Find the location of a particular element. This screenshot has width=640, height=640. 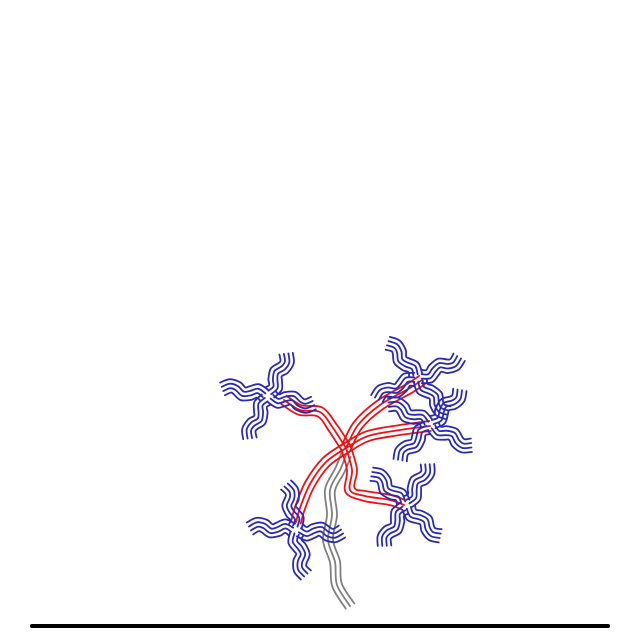

branch-to-right-strand is located at coordinates (388, 437).